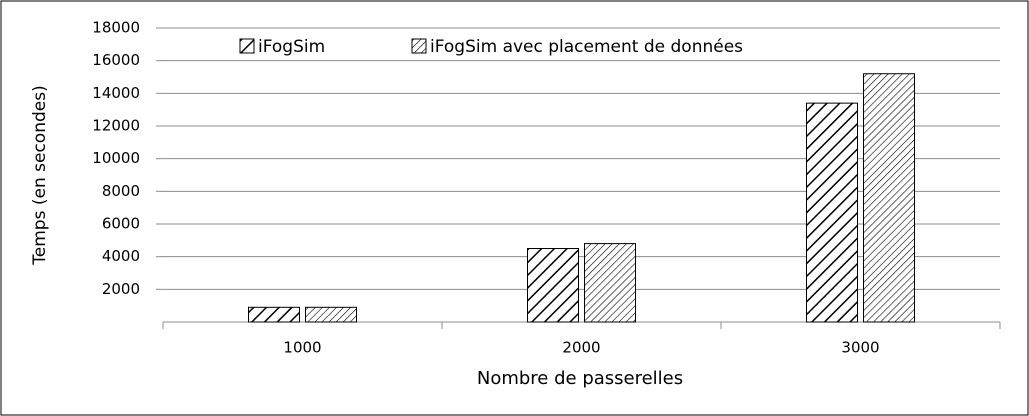  What do you see at coordinates (302, 348) in the screenshot?
I see `x-tick-label: 1000` at bounding box center [302, 348].